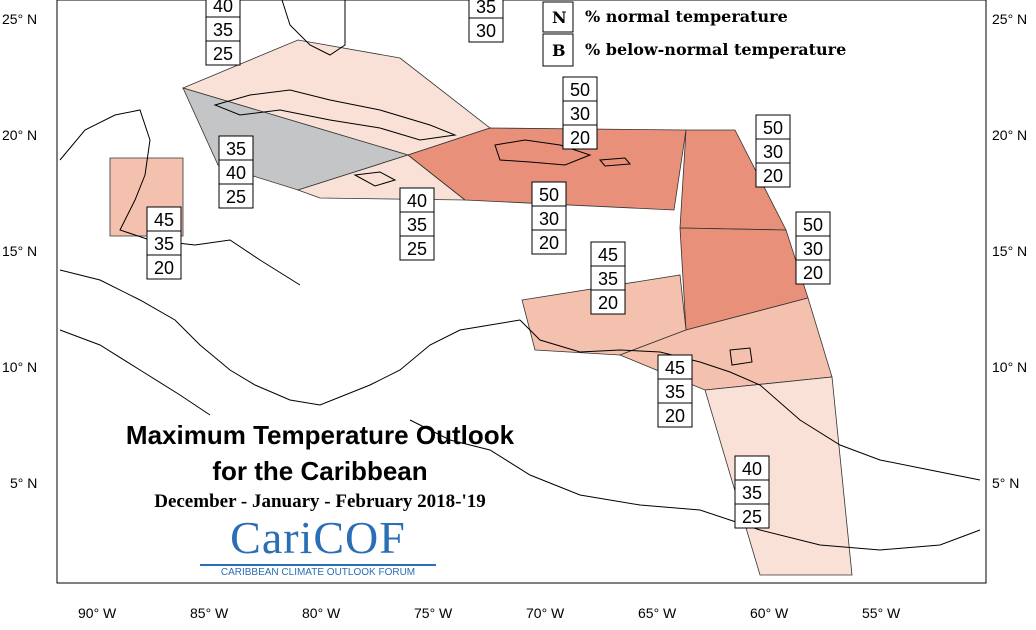 The height and width of the screenshot is (630, 1036). I want to click on legend-letter-b: B, so click(559, 50).